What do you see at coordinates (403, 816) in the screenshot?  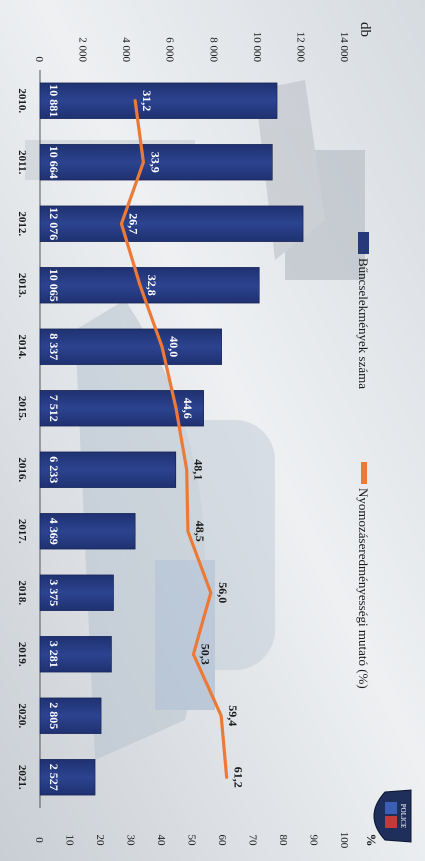 I see `badge-text: POLICE` at bounding box center [403, 816].